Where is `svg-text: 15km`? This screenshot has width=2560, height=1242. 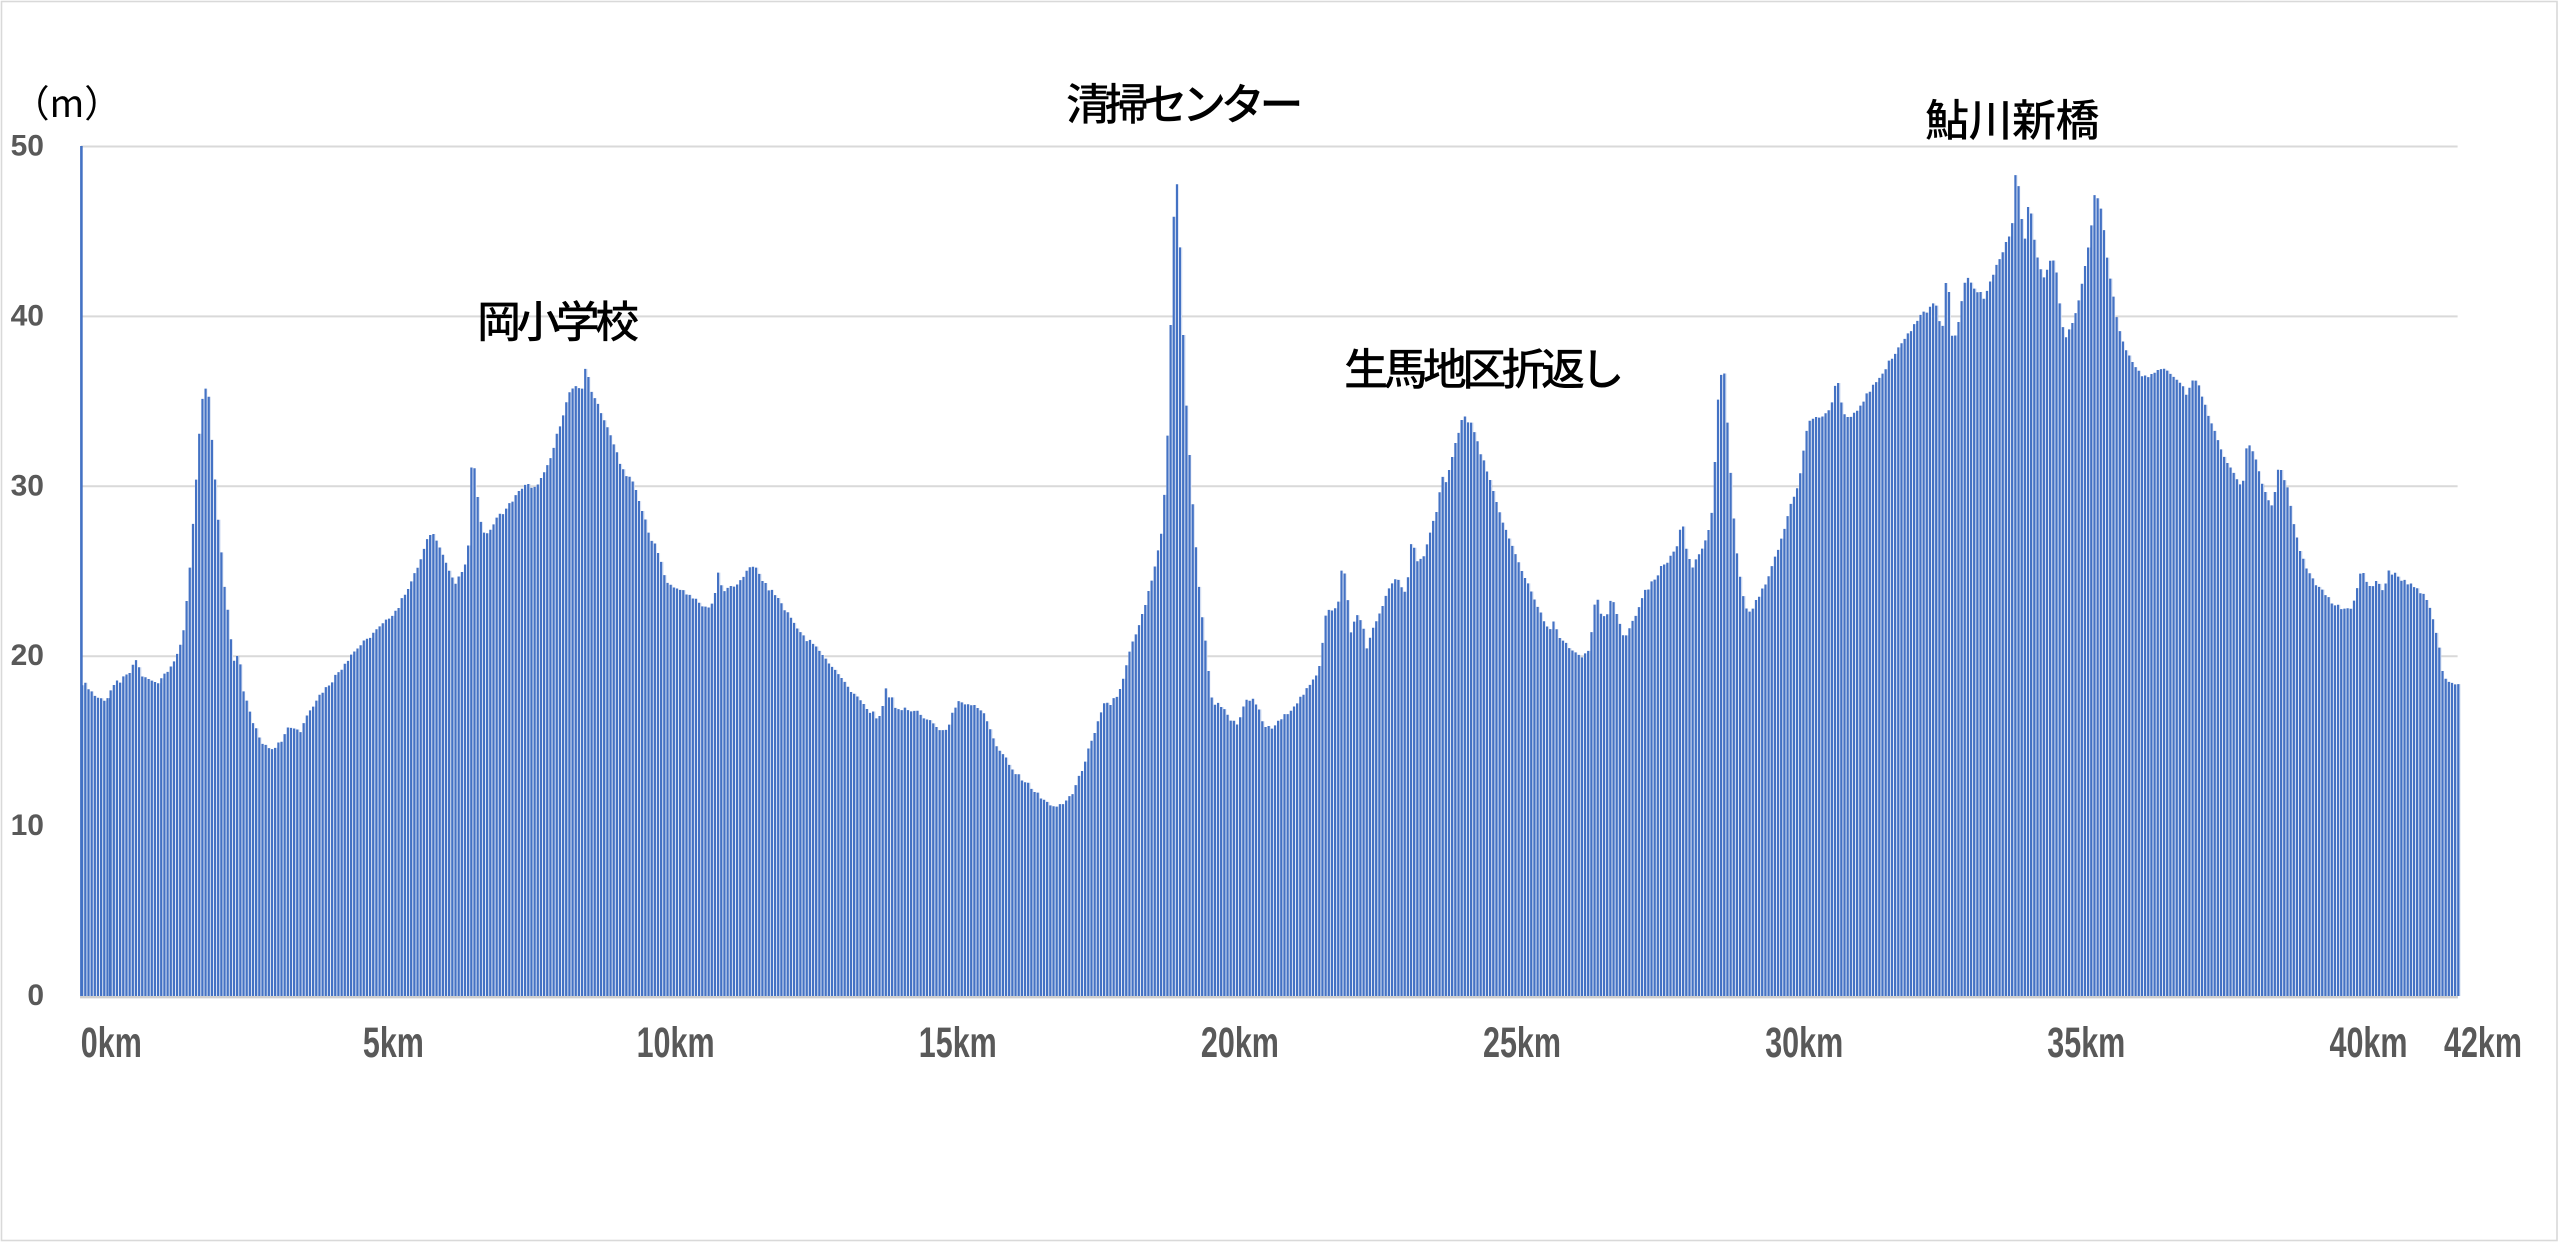 svg-text: 15km is located at coordinates (958, 1043).